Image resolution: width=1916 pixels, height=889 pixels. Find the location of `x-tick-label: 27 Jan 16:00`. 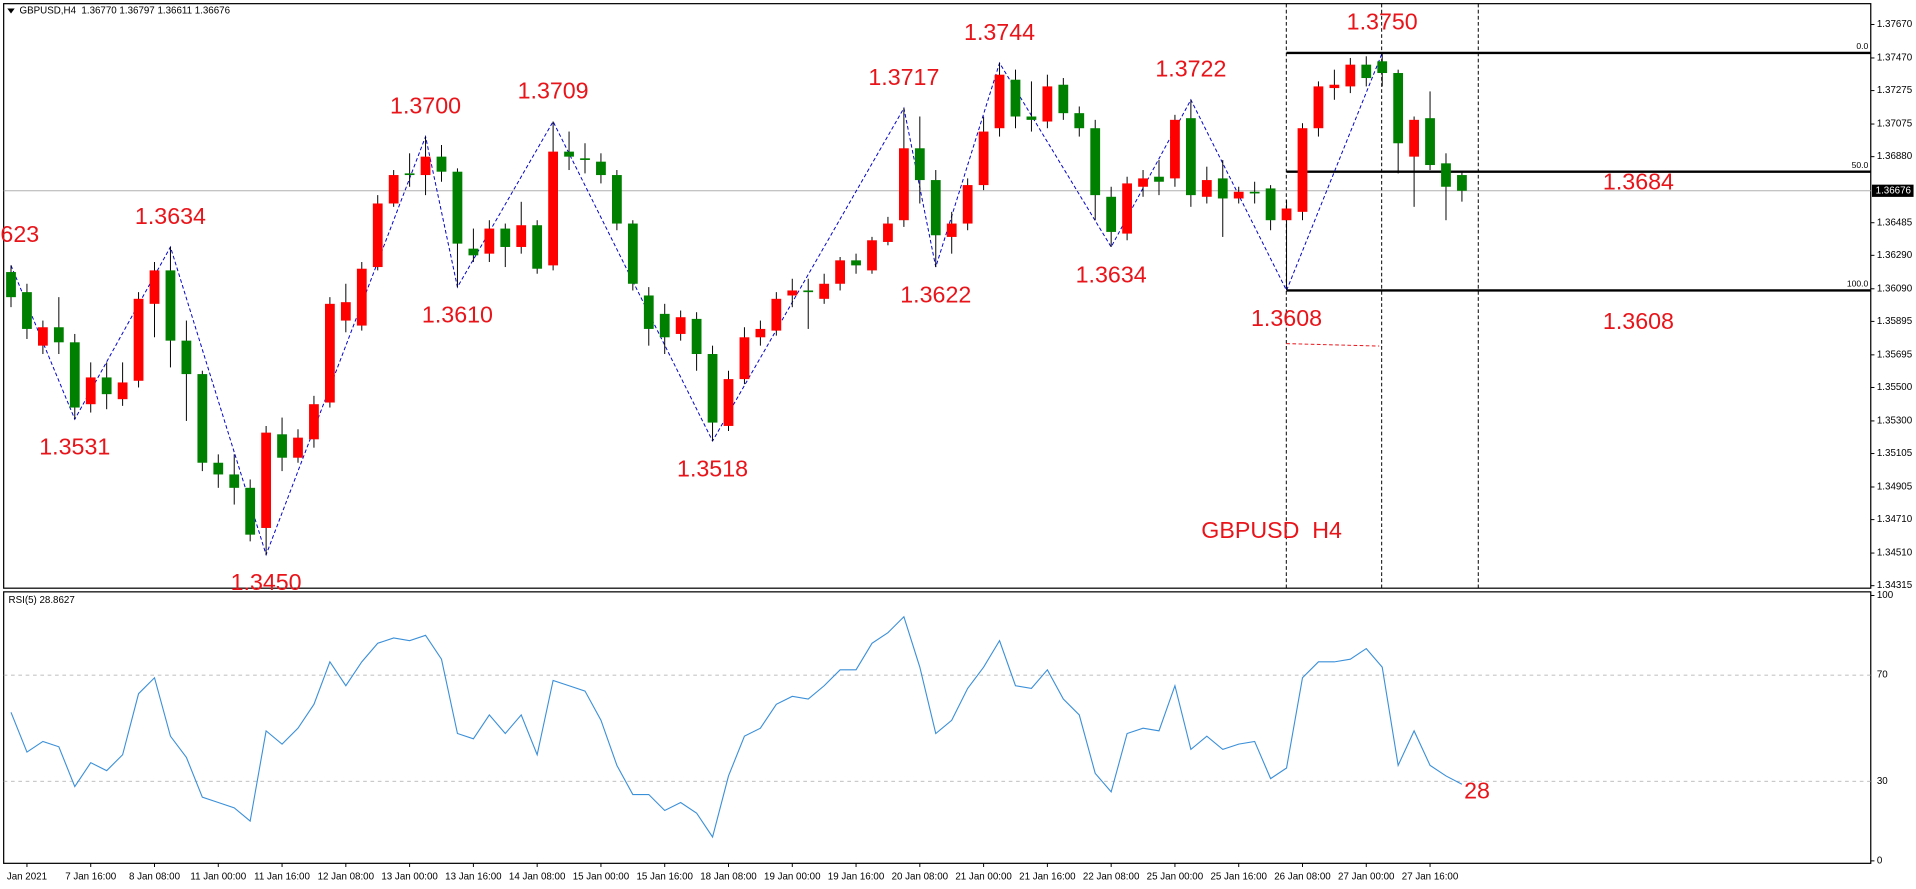

x-tick-label: 27 Jan 16:00 is located at coordinates (1430, 876).